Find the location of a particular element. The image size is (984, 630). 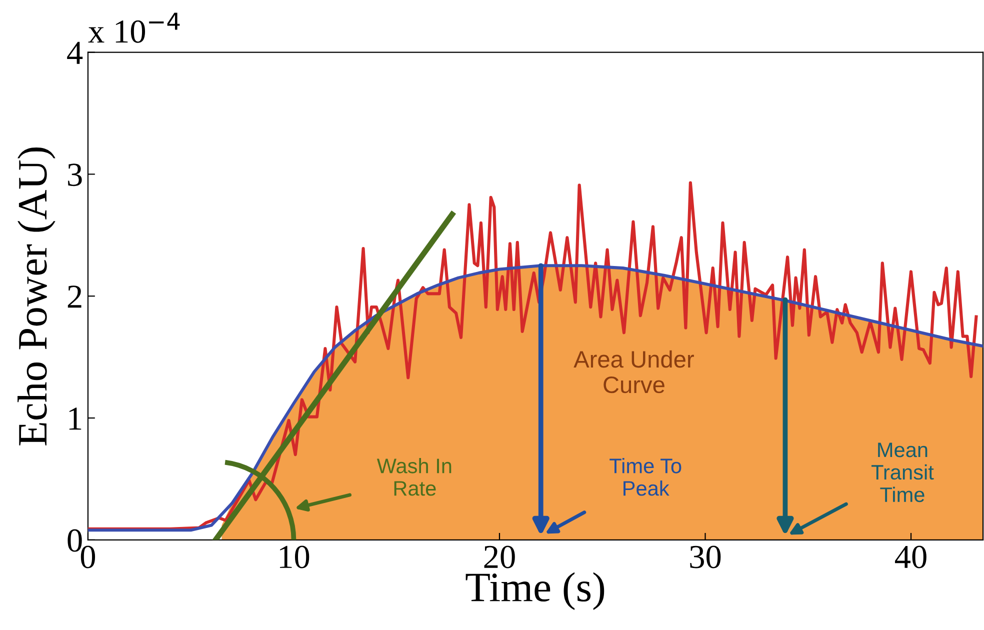

annotation: Area Under Curve is located at coordinates (634, 372).